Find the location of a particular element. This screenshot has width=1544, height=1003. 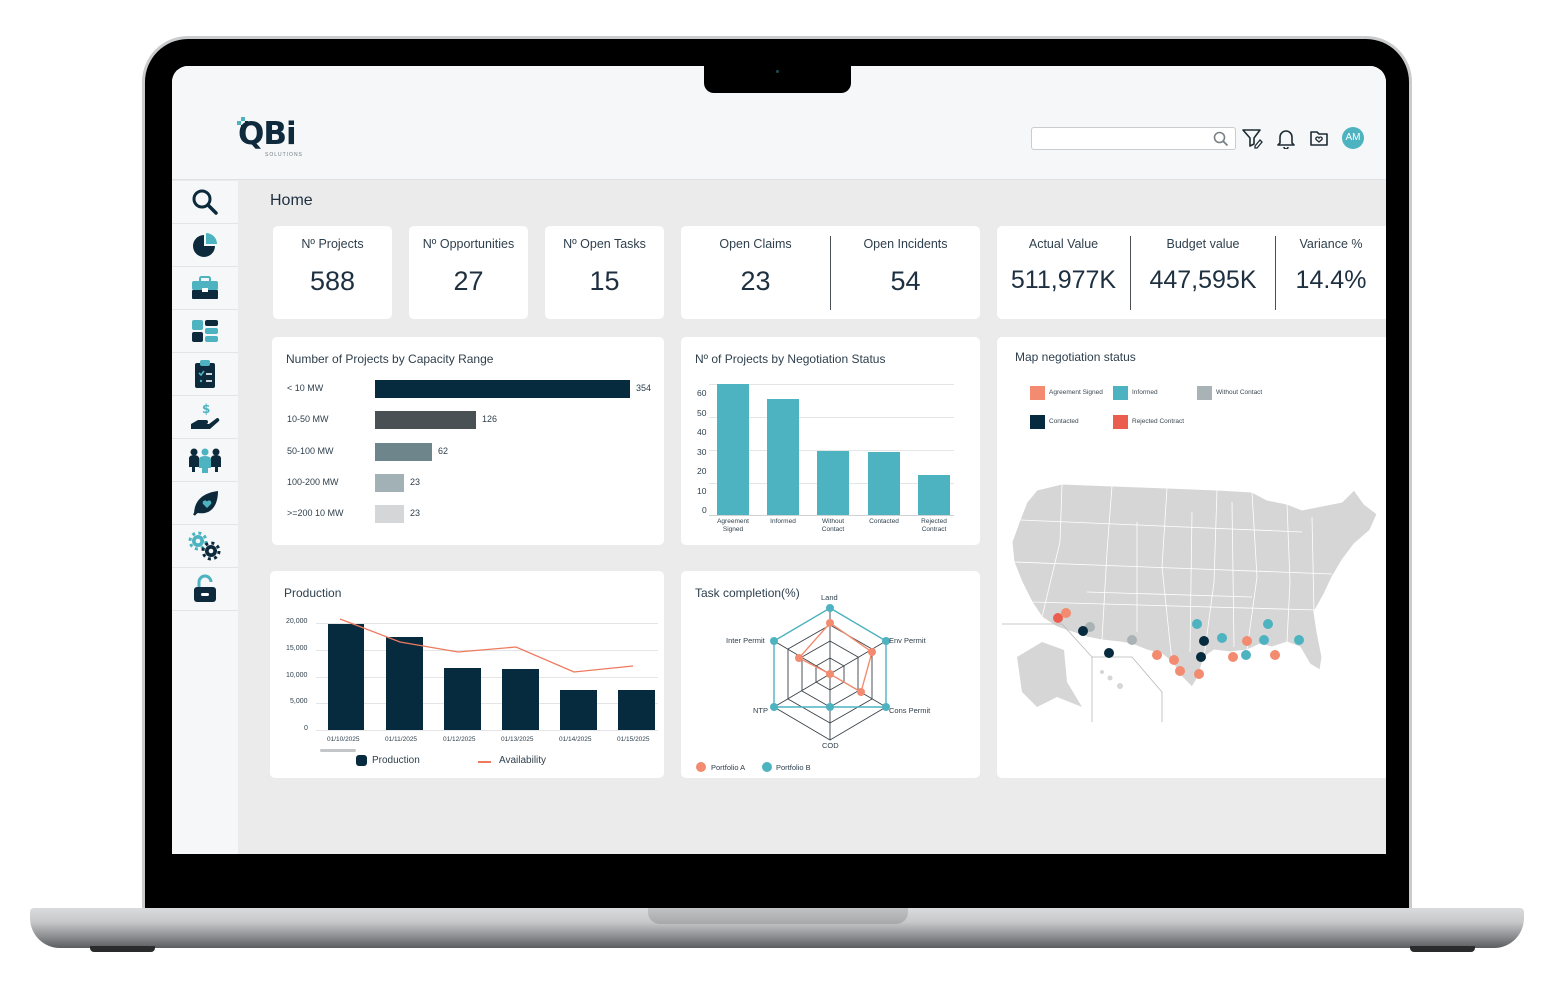

divider is located at coordinates (830, 273).